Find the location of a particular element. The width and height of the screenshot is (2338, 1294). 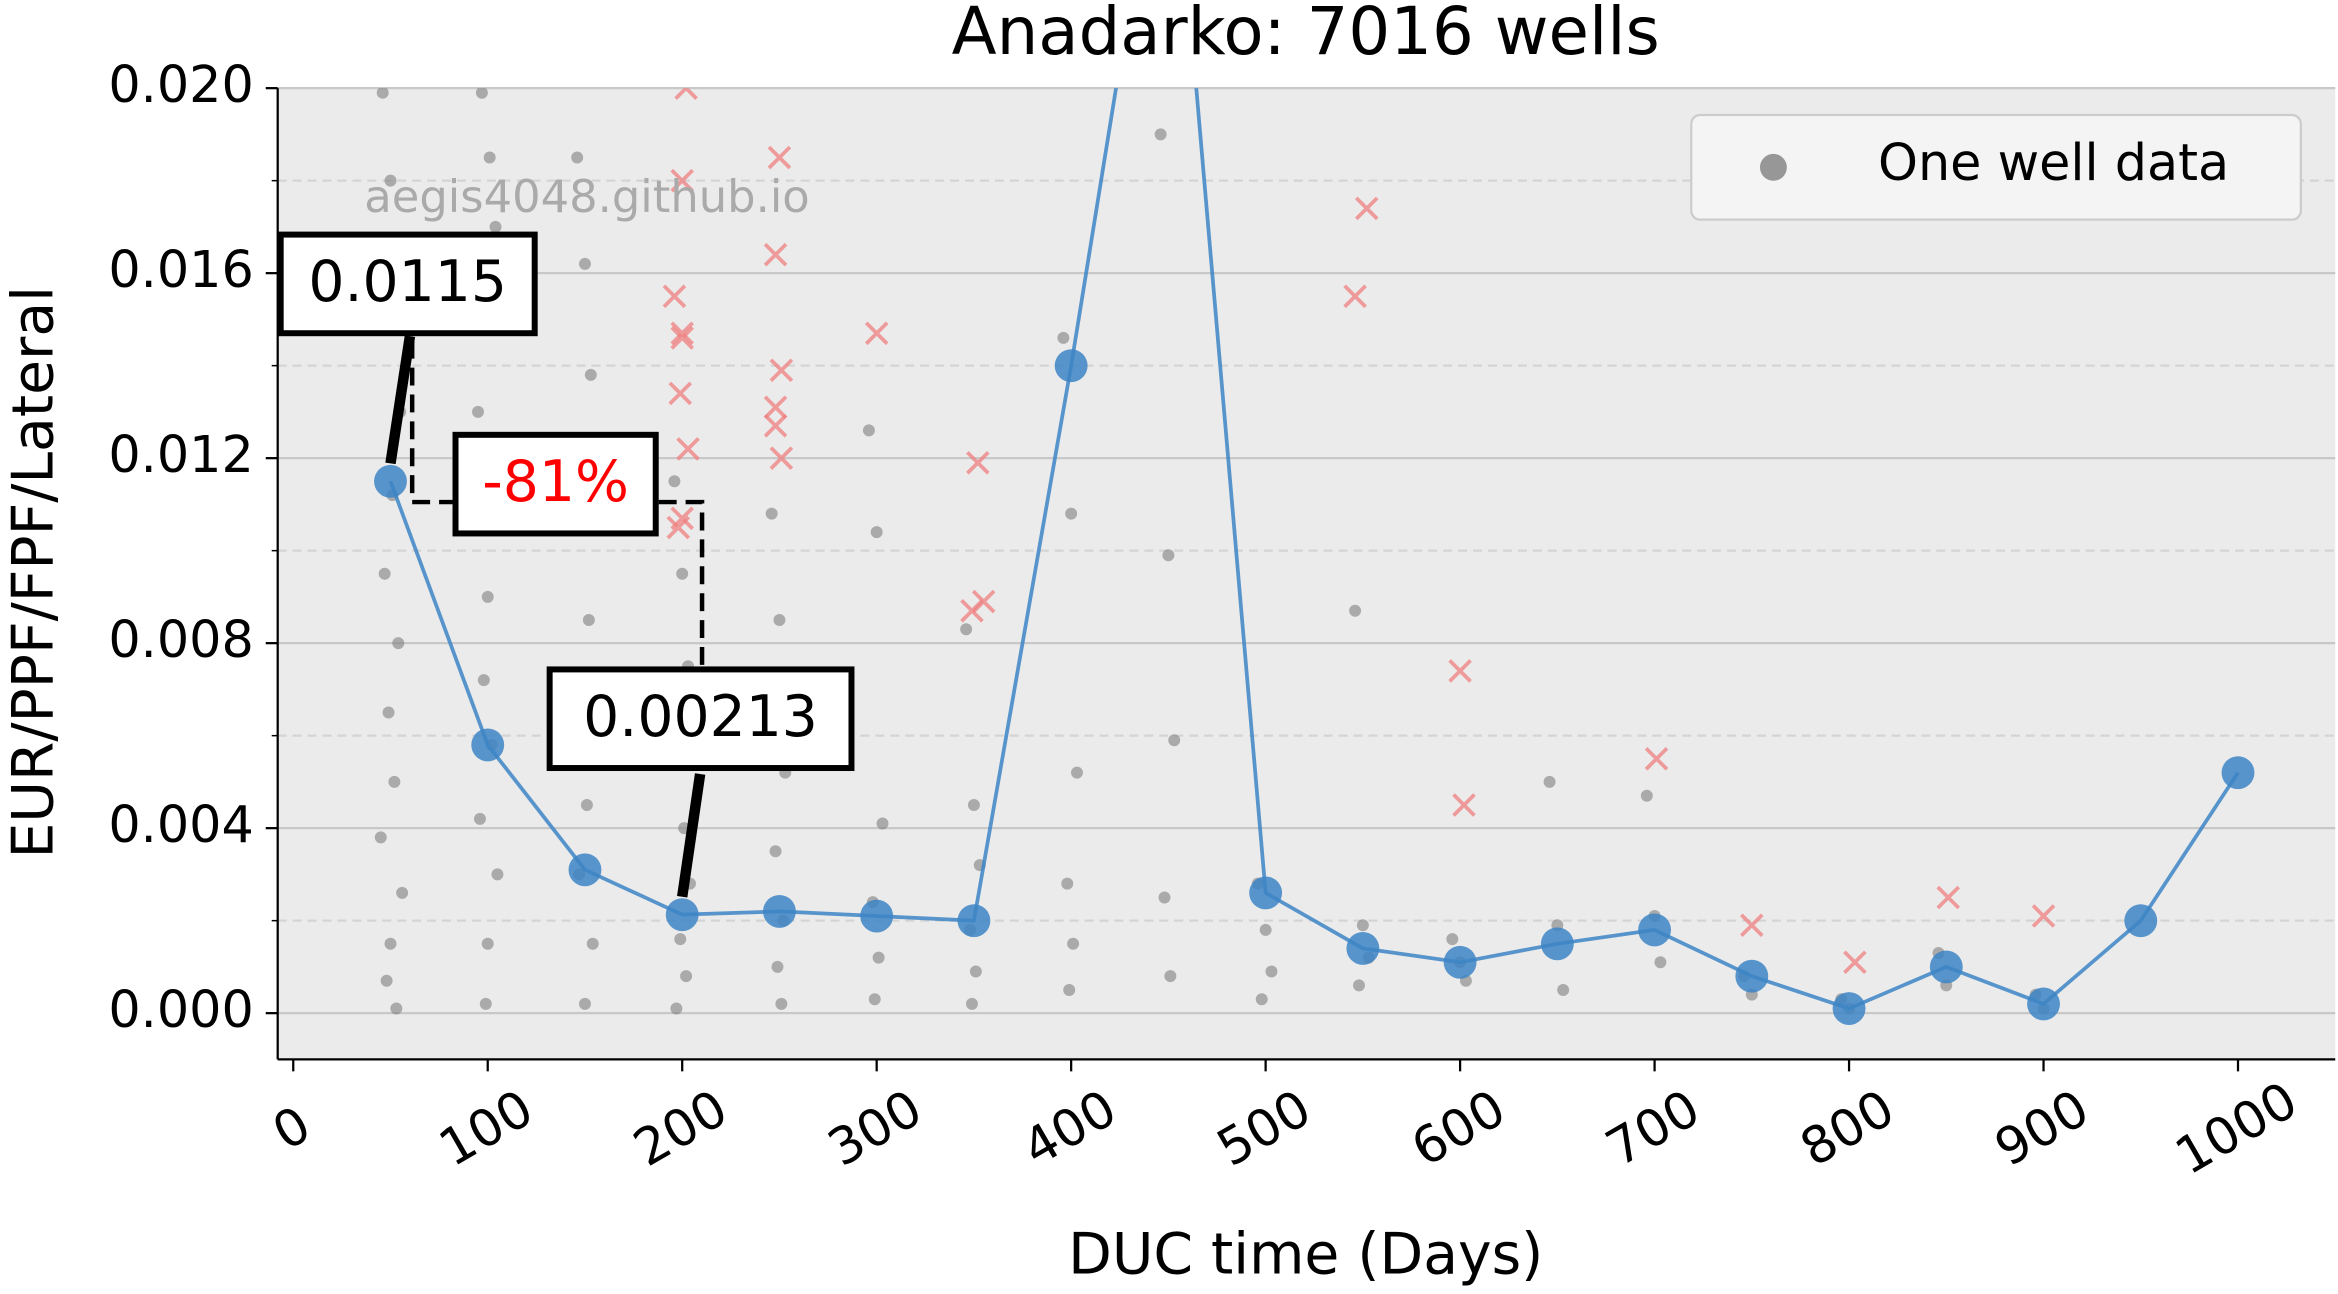

x-tick-label: 800 is located at coordinates (1847, 1128).